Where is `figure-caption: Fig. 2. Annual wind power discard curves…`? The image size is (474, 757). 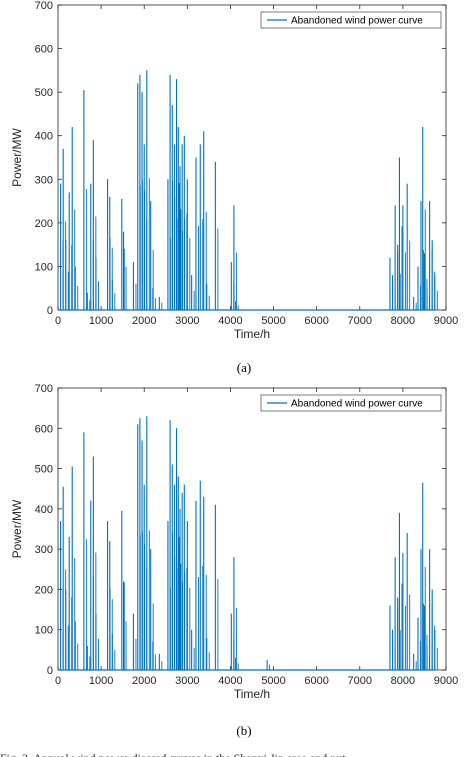
figure-caption: Fig. 2. Annual wind power discard curves… is located at coordinates (173, 754).